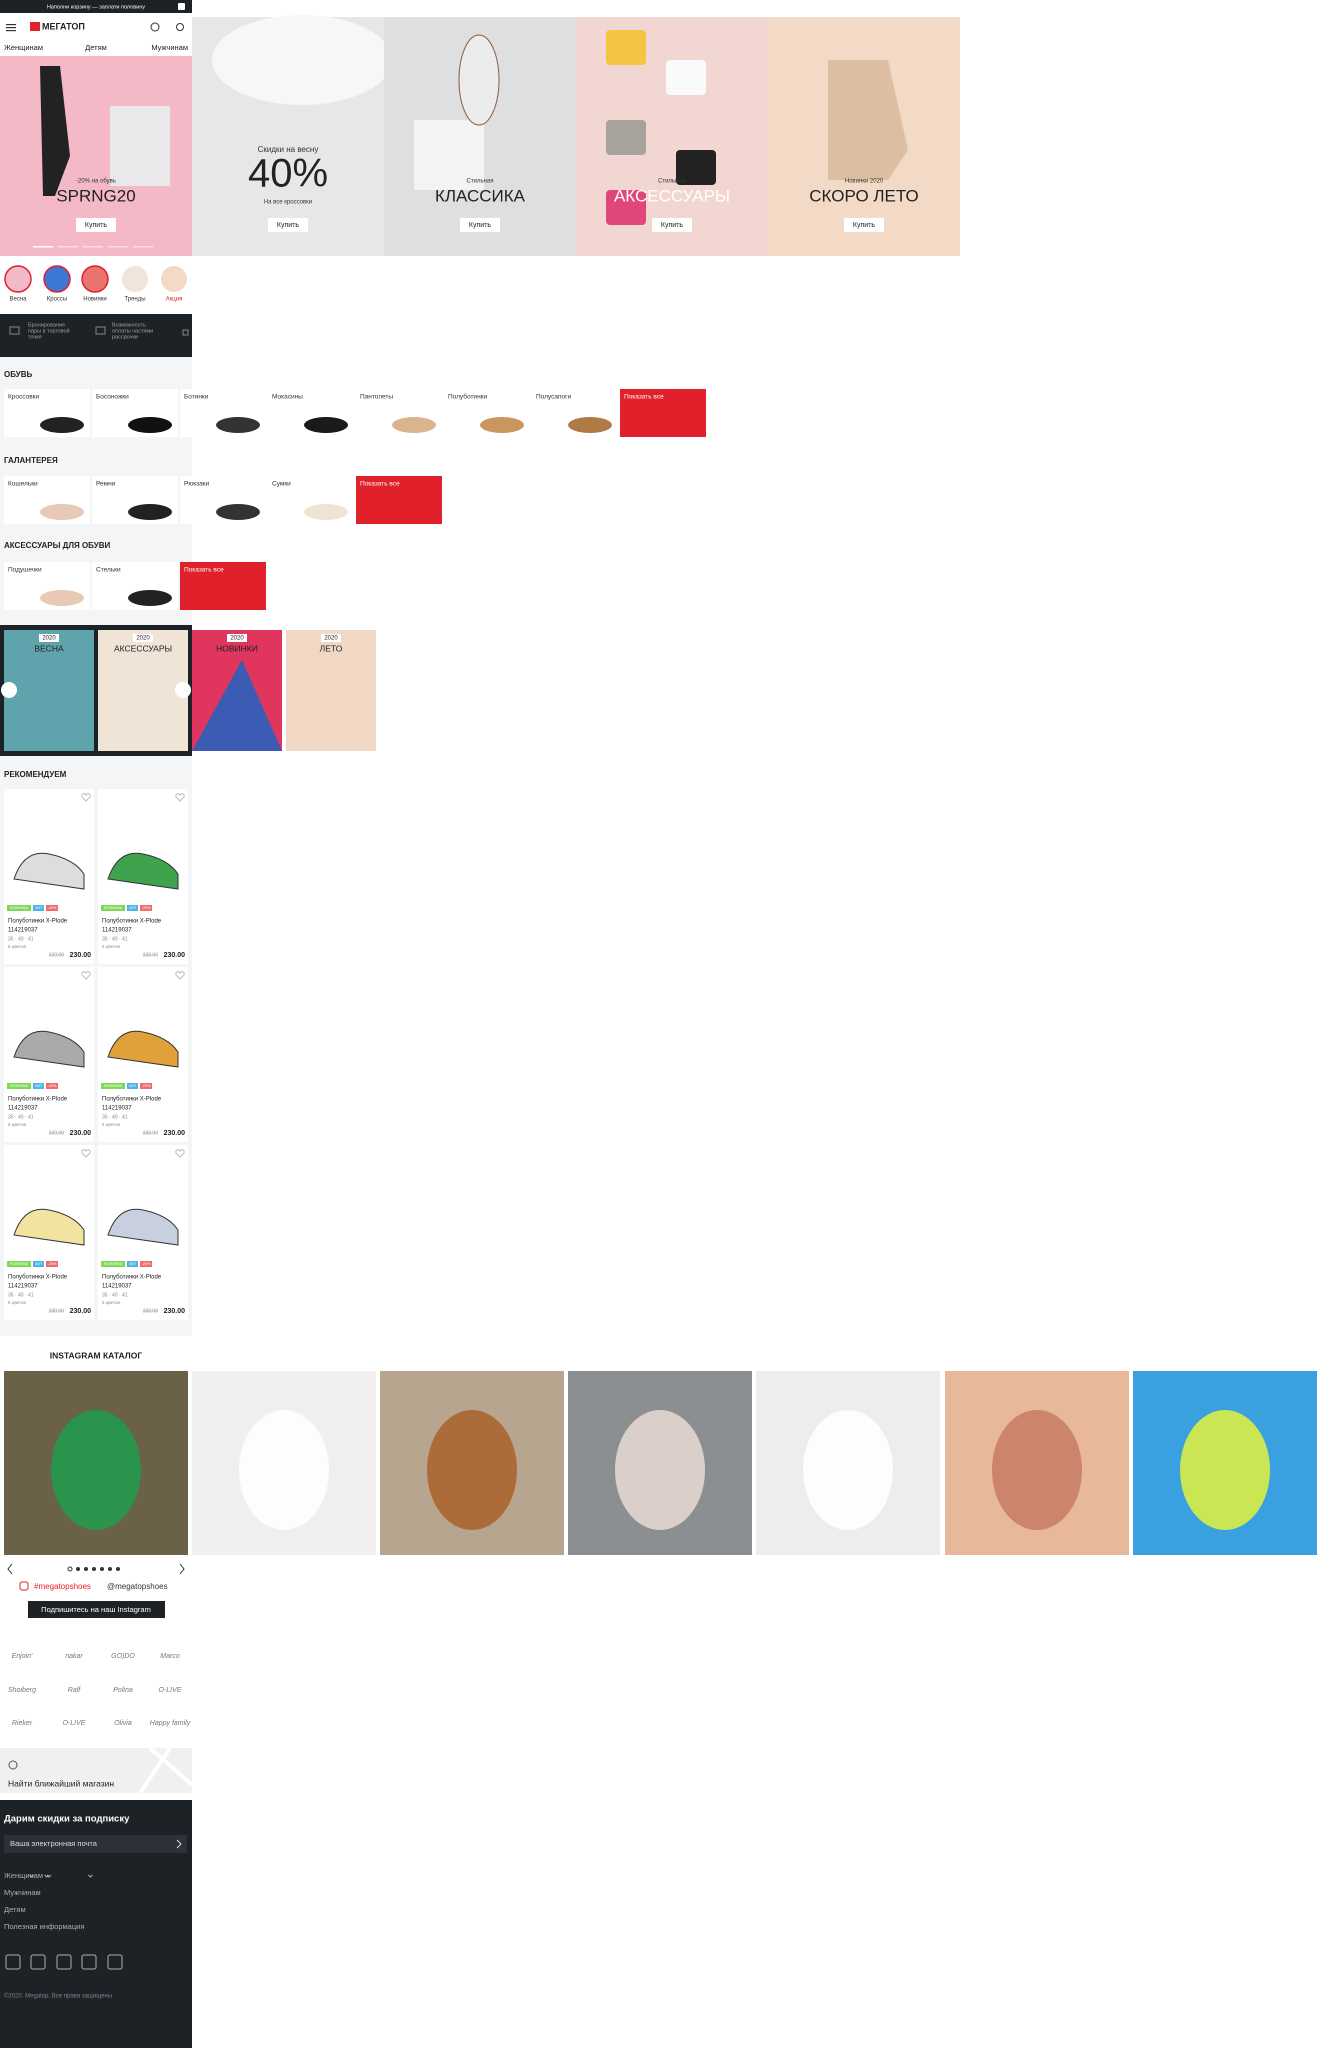  Describe the element at coordinates (143, 648) in the screenshot. I see `collection-title: АКСЕССУАРЫ` at that location.